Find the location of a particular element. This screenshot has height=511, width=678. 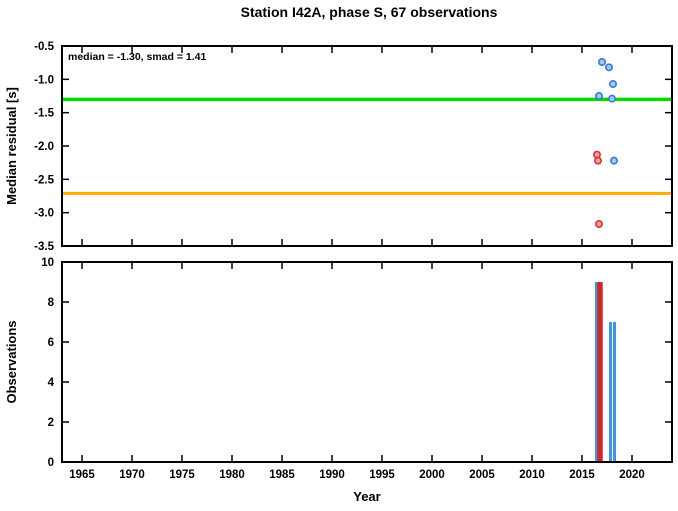

x-axis-label: Year is located at coordinates (366, 496).